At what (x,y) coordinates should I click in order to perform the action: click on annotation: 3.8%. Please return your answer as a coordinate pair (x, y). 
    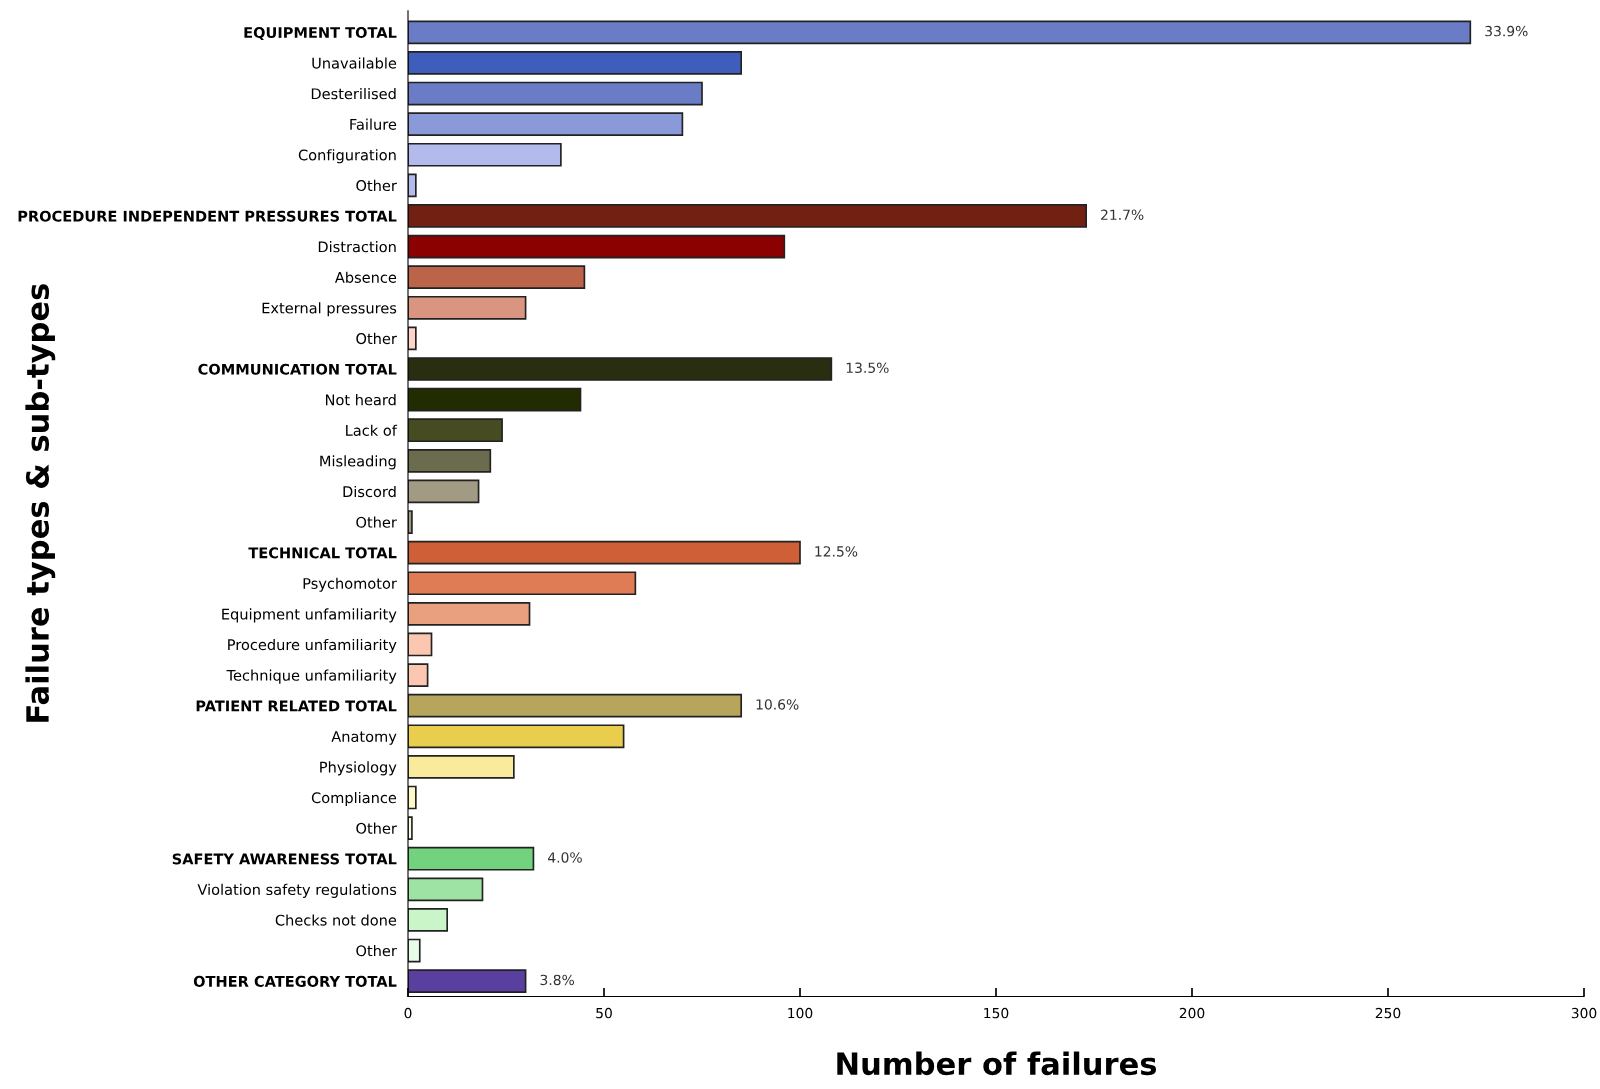
    Looking at the image, I should click on (557, 980).